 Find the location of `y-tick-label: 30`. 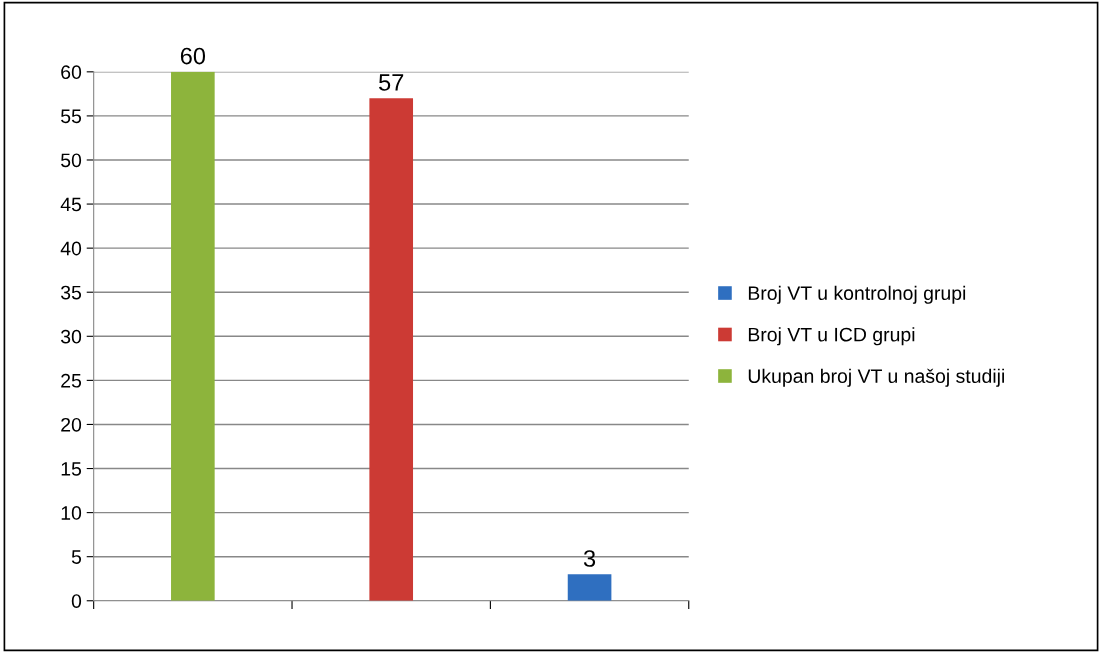

y-tick-label: 30 is located at coordinates (71, 336).